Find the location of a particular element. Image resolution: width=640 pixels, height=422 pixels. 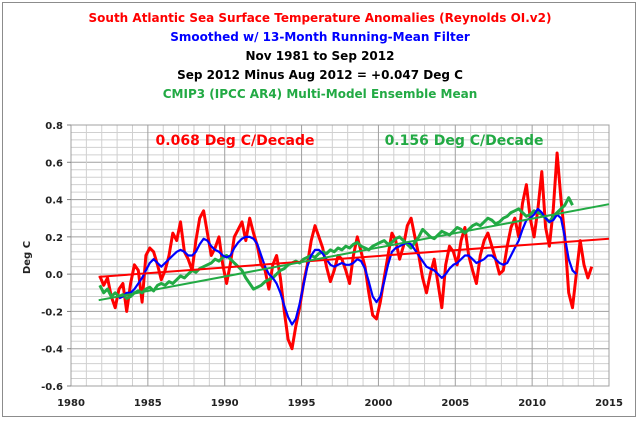

chart-subtitle-period: Nov 1981 to Sep 2012 is located at coordinates (320, 56).